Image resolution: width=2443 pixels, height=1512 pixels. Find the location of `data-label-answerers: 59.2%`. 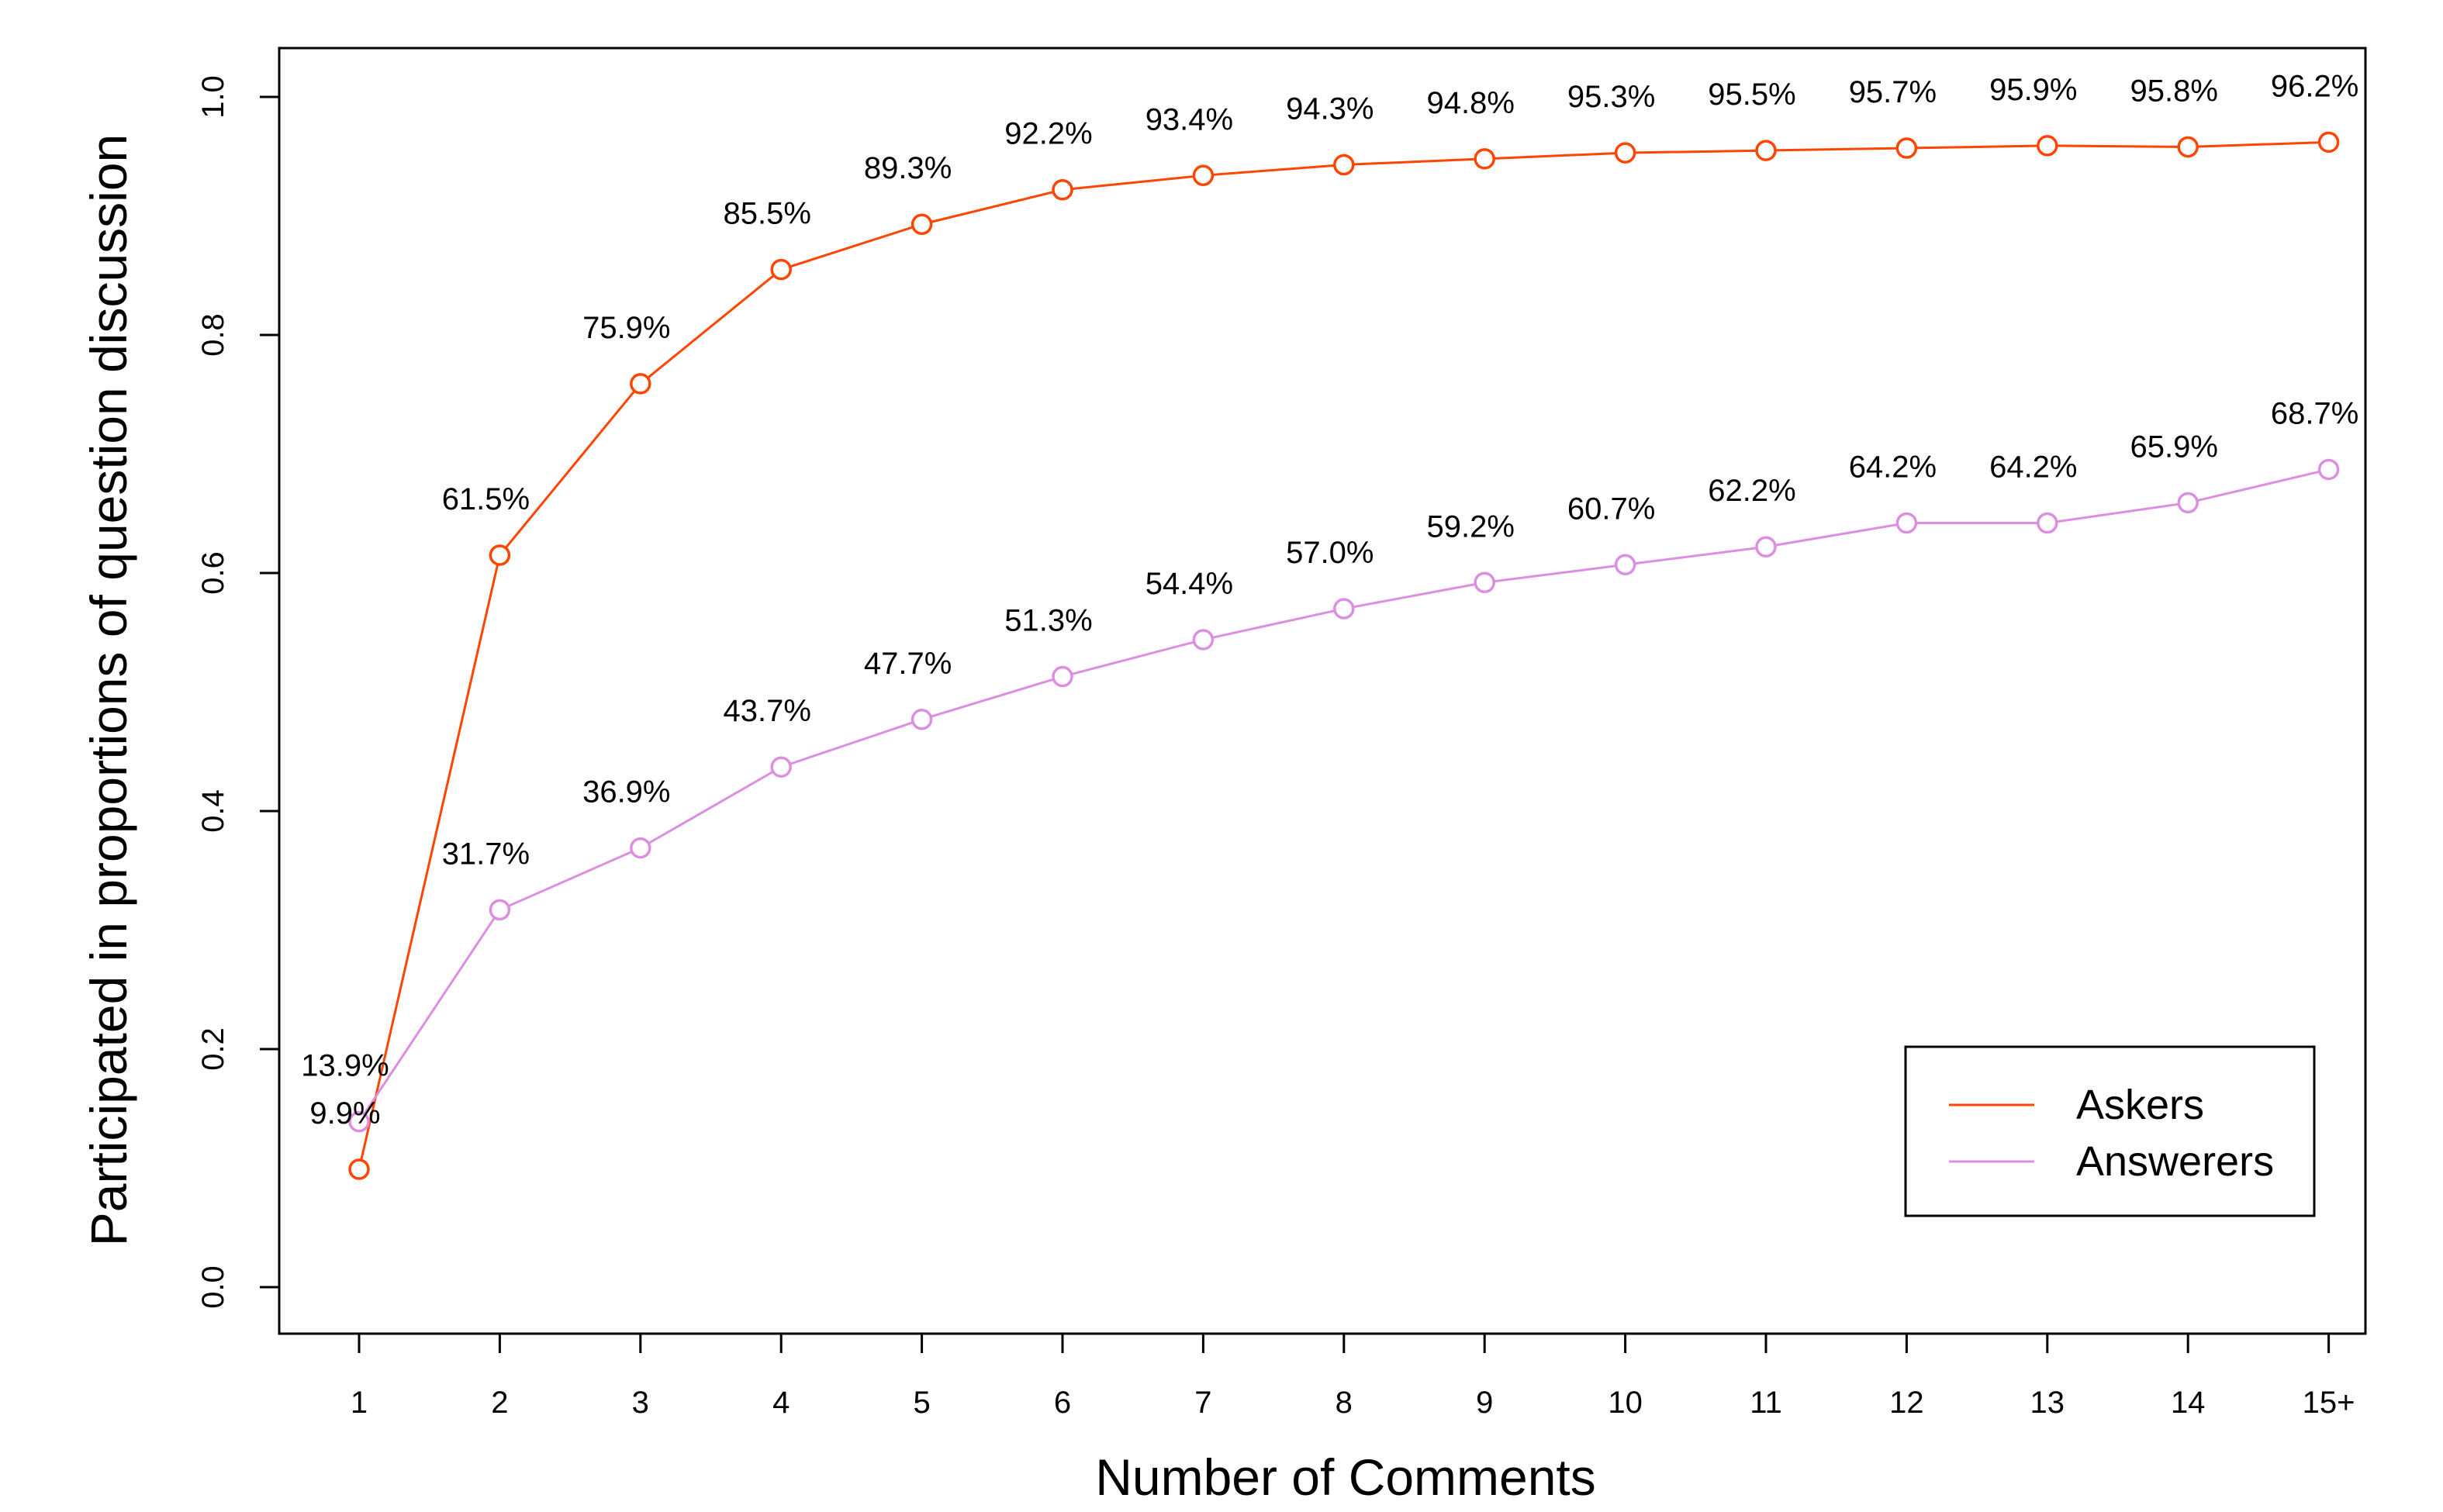

data-label-answerers: 59.2% is located at coordinates (1470, 526).